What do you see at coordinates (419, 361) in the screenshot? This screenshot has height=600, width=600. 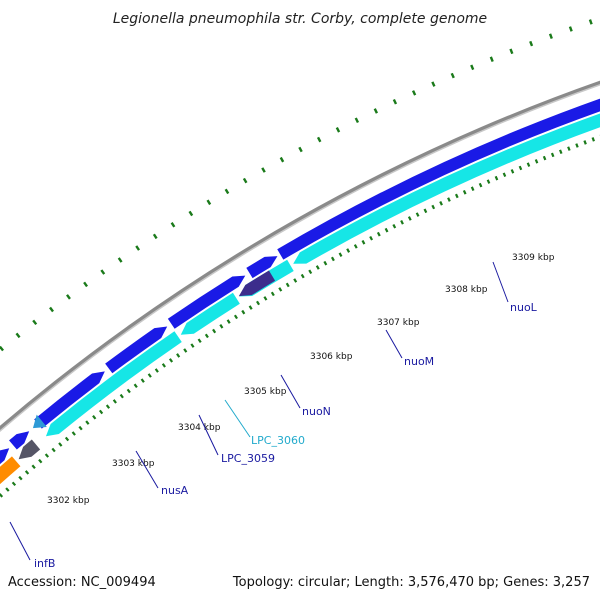 I see `gene-label: nuoM` at bounding box center [419, 361].